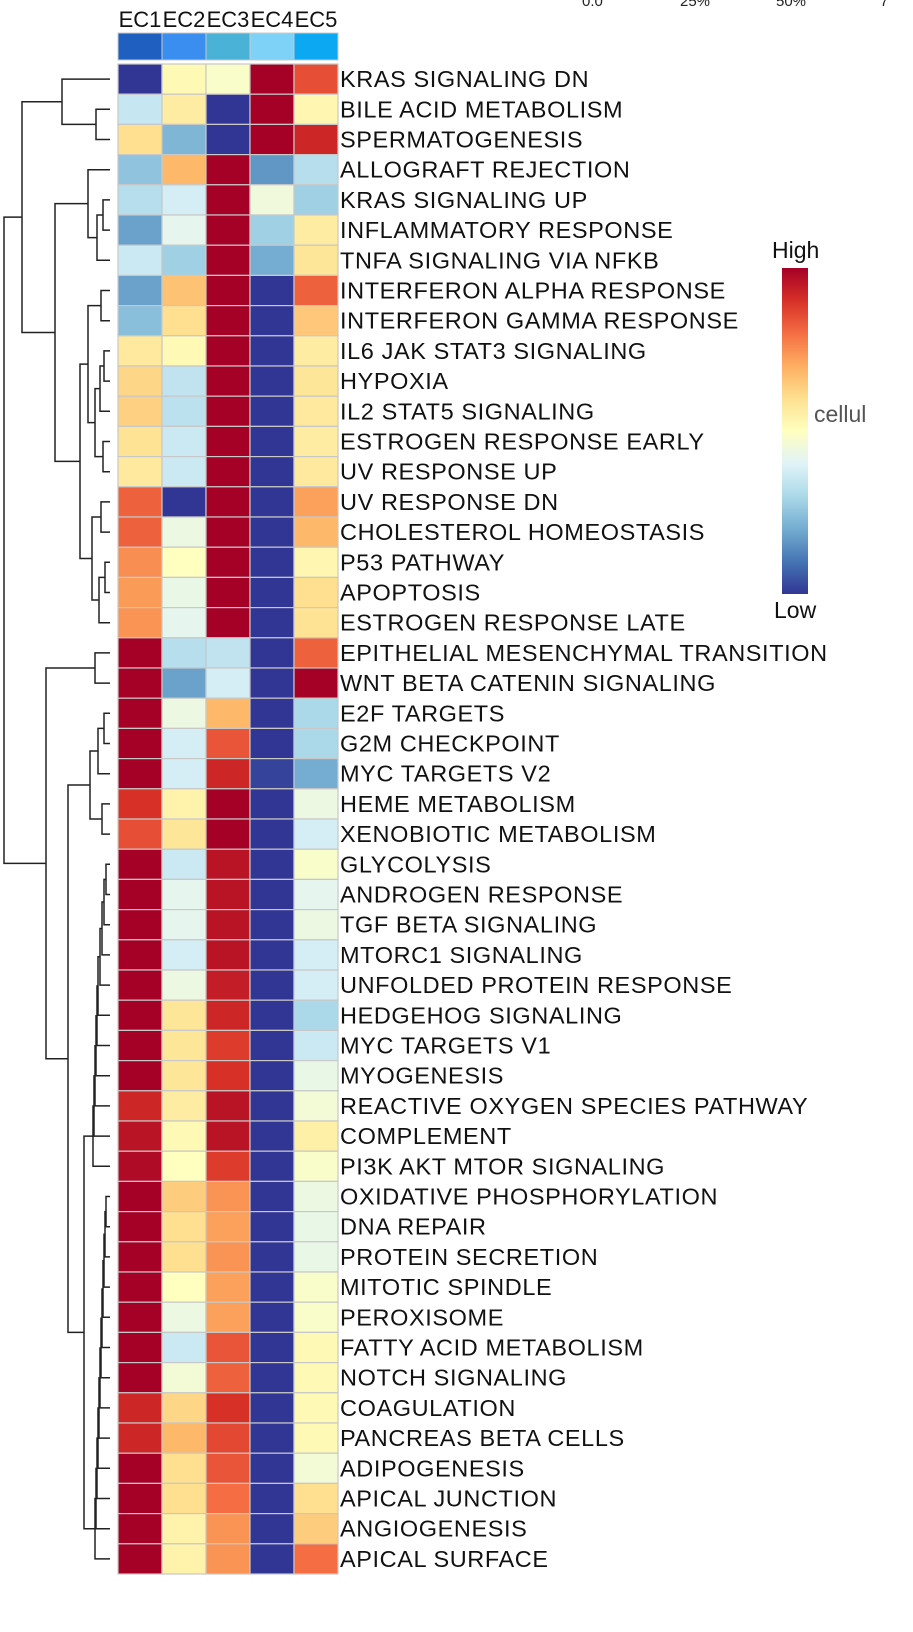 This screenshot has width=913, height=1632. What do you see at coordinates (433, 1529) in the screenshot?
I see `row-label: ANGIOGENESIS` at bounding box center [433, 1529].